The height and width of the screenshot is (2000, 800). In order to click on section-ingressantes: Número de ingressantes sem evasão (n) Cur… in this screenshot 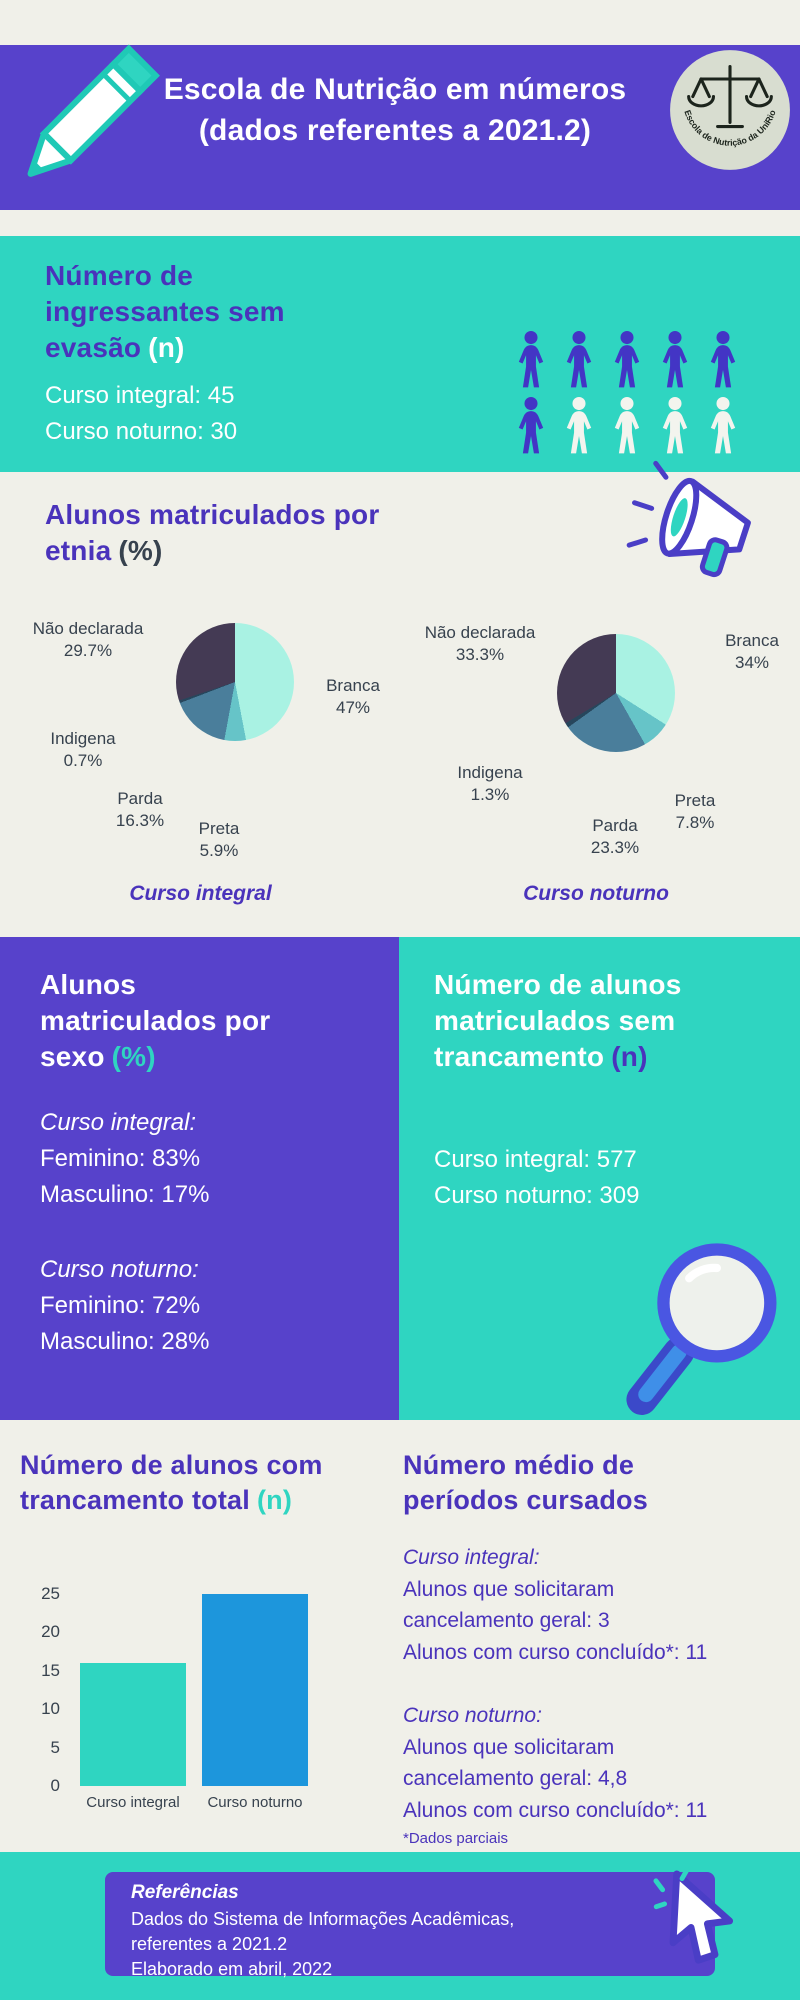, I will do `click(400, 354)`.